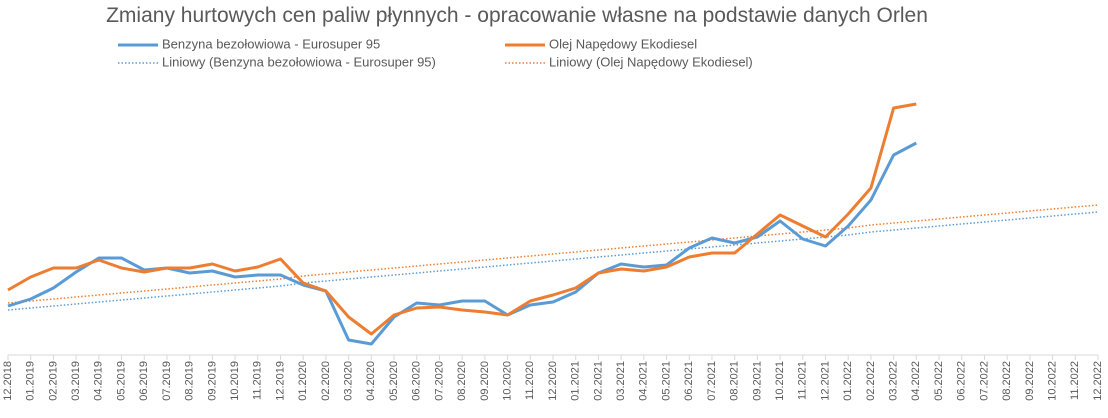 Image resolution: width=1108 pixels, height=418 pixels. What do you see at coordinates (984, 381) in the screenshot?
I see `x-tick-label: 07.2022` at bounding box center [984, 381].